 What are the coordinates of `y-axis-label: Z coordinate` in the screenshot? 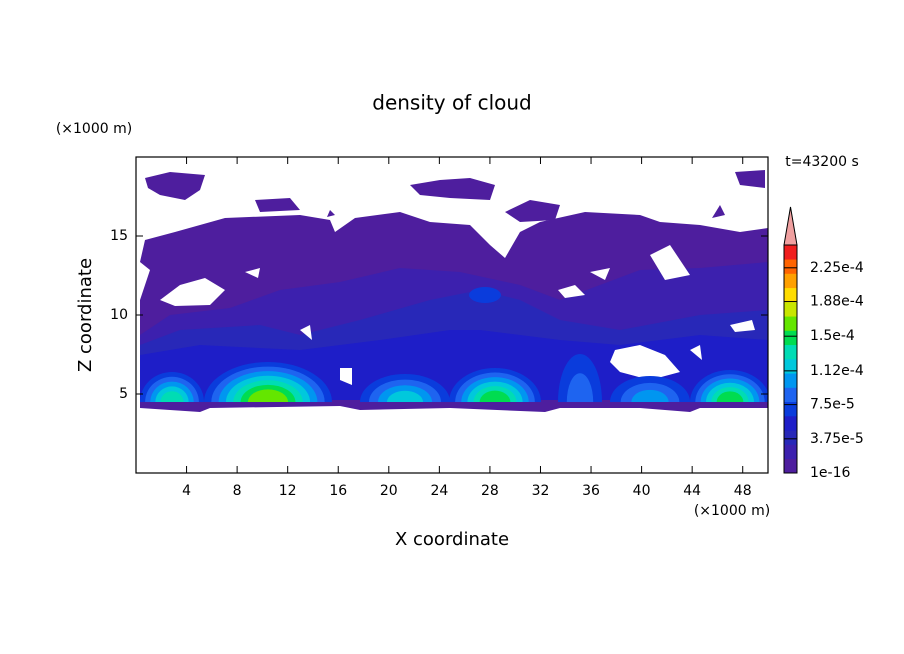 It's located at (85, 315).